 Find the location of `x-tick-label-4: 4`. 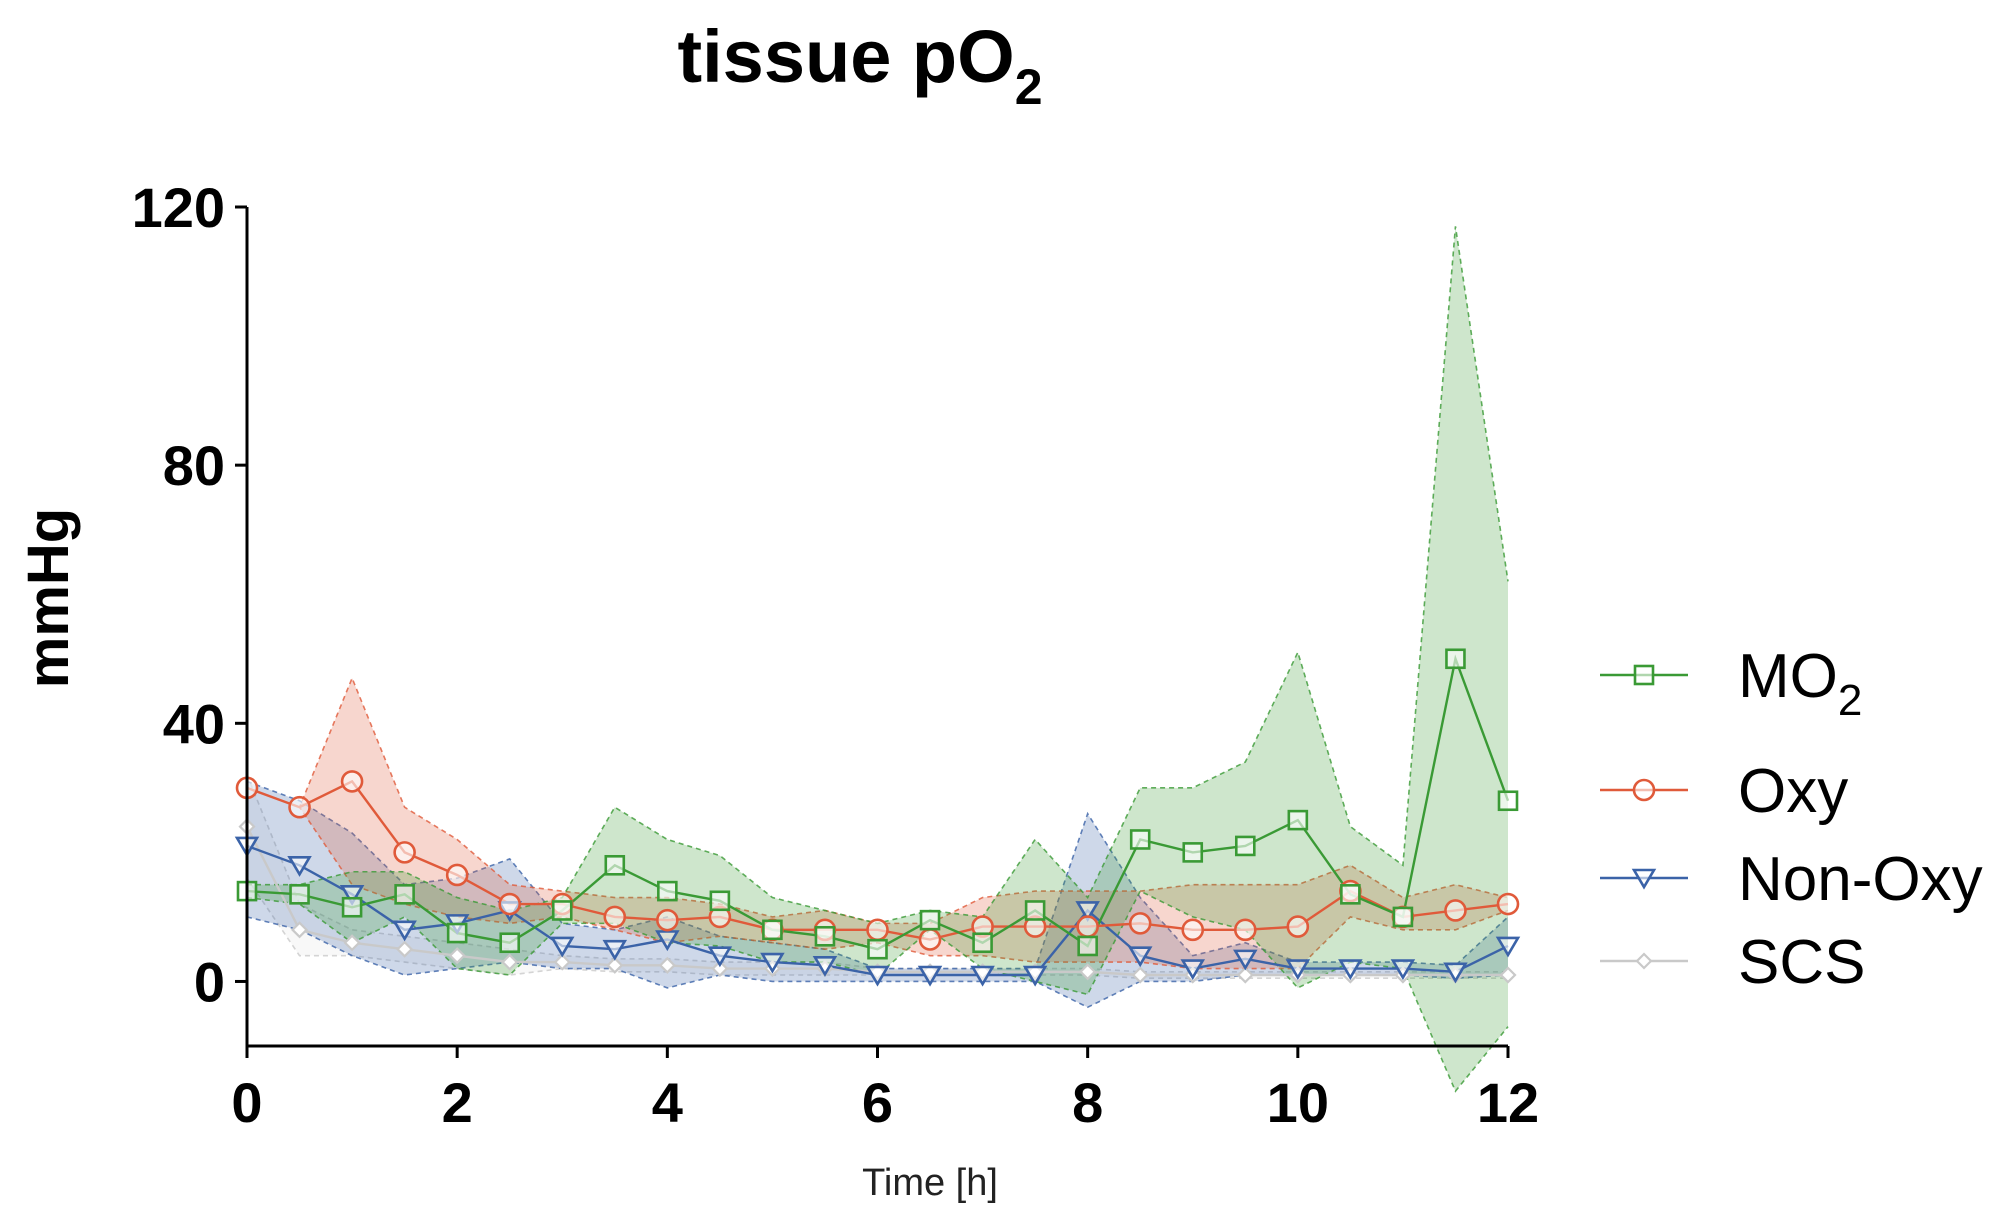

x-tick-label-4: 4 is located at coordinates (667, 1102).